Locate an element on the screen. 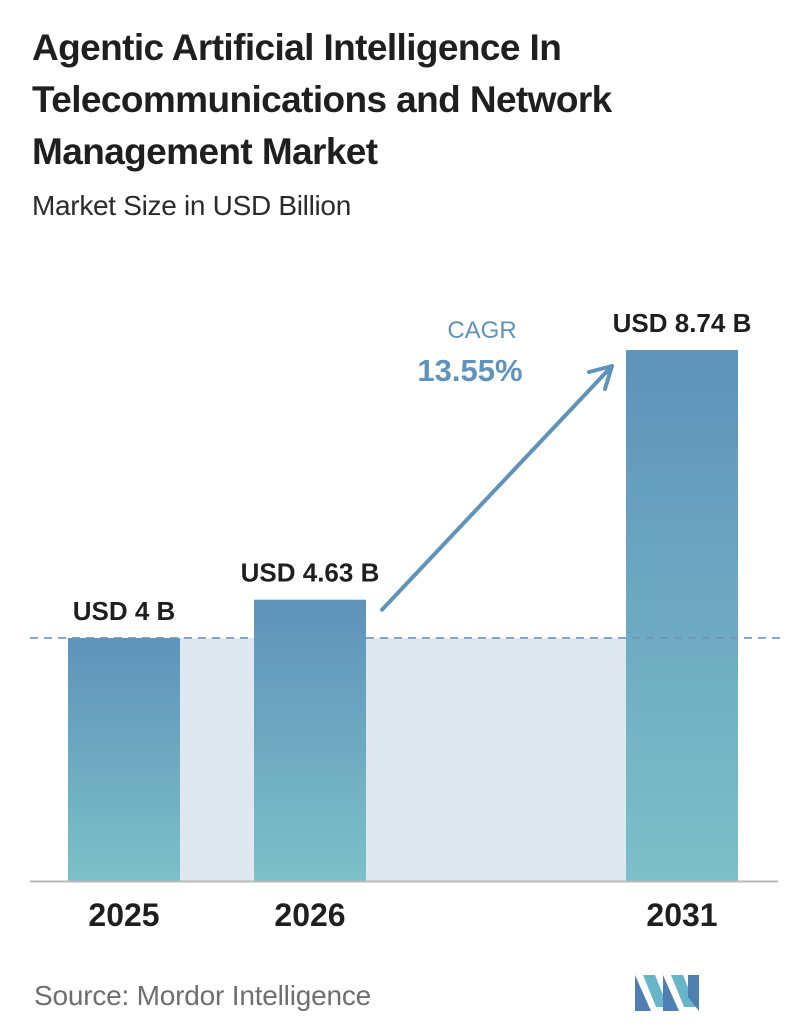 This screenshot has height=1034, width=796. chart-subtitle: Market Size in USD Billion is located at coordinates (191, 205).